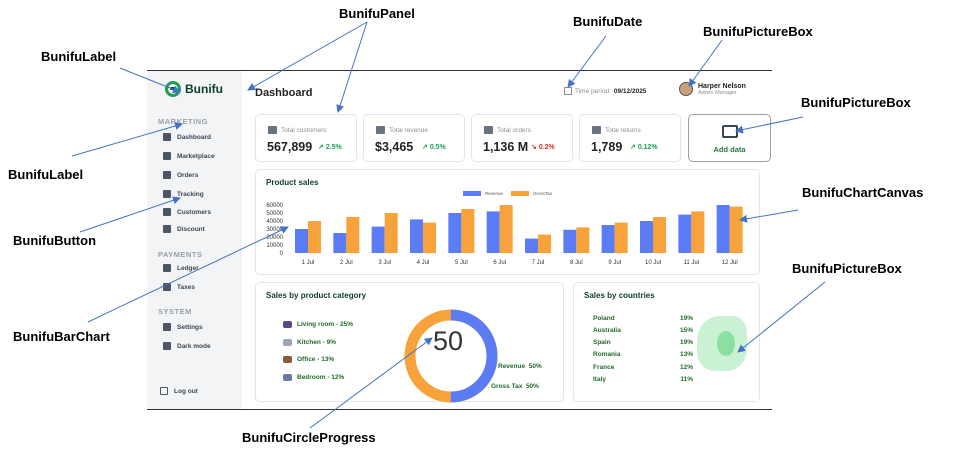 Image resolution: width=967 pixels, height=465 pixels. I want to click on nav-discount: Discount, so click(184, 229).